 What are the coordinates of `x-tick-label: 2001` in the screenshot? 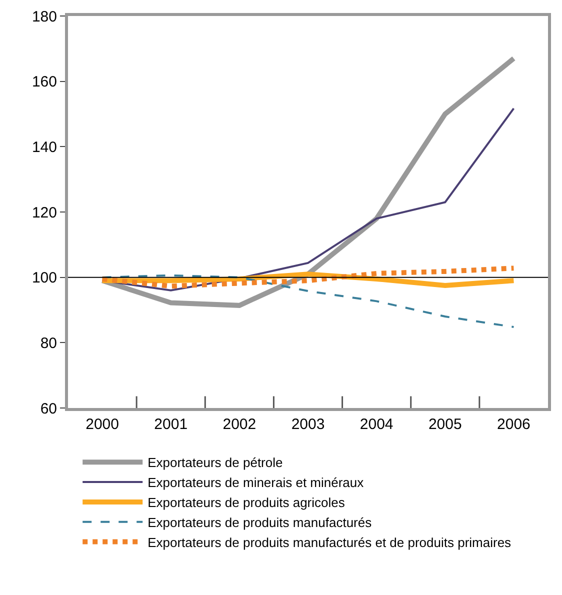 It's located at (171, 424).